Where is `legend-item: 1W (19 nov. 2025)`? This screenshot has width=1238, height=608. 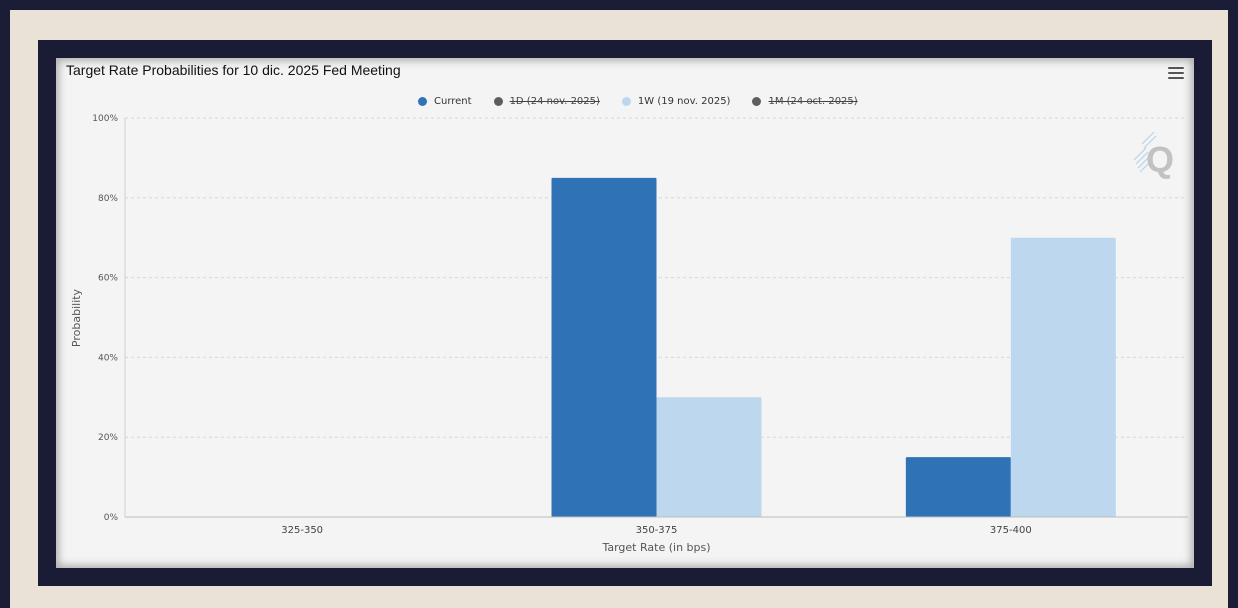
legend-item: 1W (19 nov. 2025) is located at coordinates (676, 101).